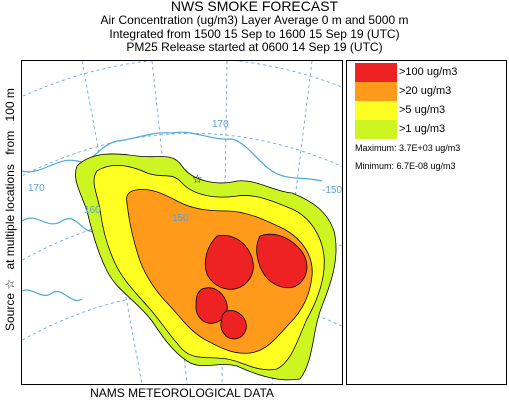  I want to click on contour-100-b, so click(282, 261).